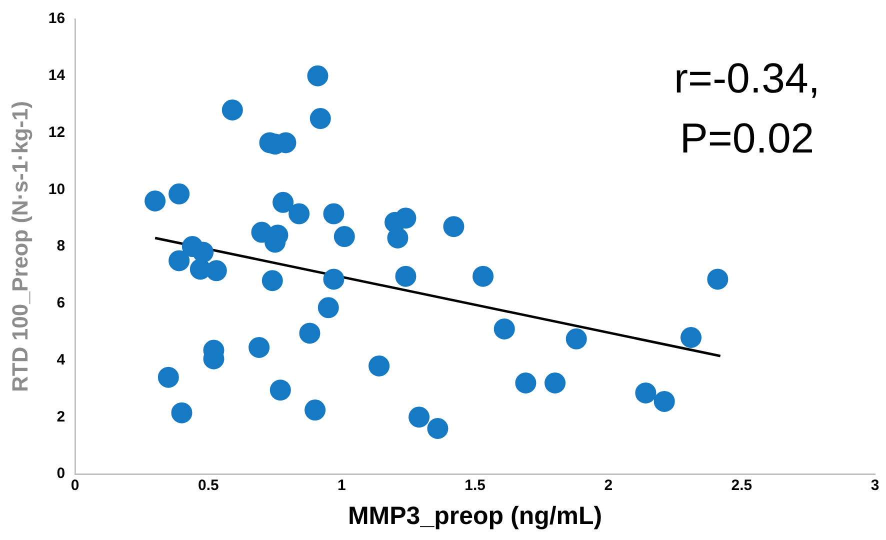  What do you see at coordinates (61, 359) in the screenshot?
I see `y-tick-label: 4` at bounding box center [61, 359].